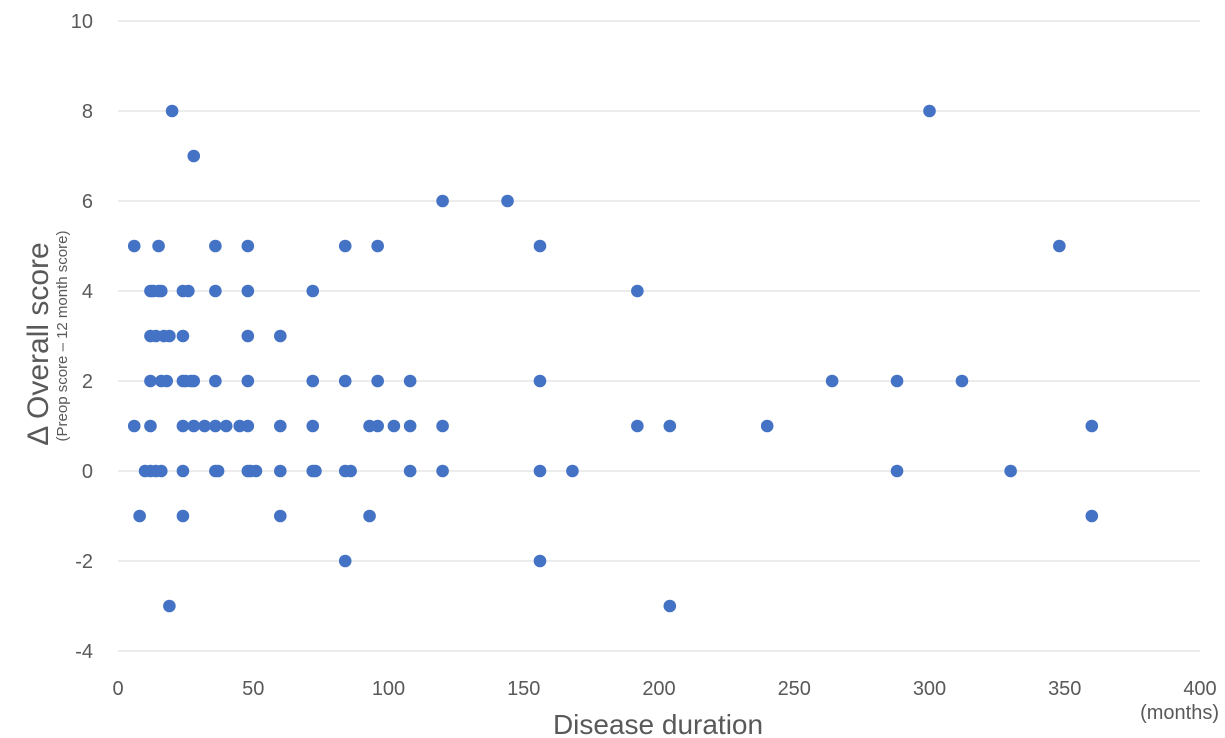 The image size is (1225, 738). I want to click on x-tick-label: 0, so click(117, 689).